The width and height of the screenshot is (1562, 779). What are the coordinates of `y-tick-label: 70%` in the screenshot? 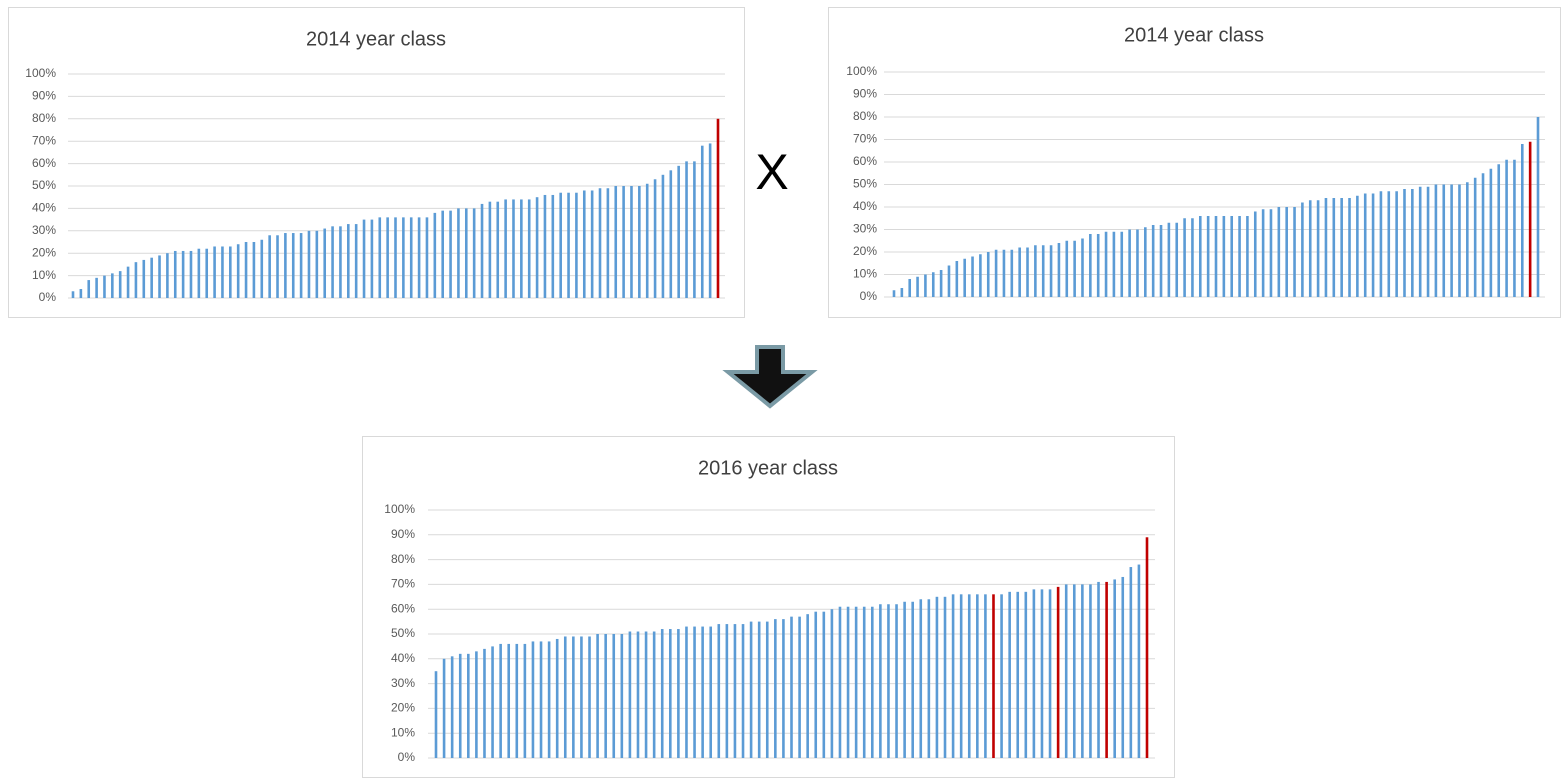 It's located at (44, 140).